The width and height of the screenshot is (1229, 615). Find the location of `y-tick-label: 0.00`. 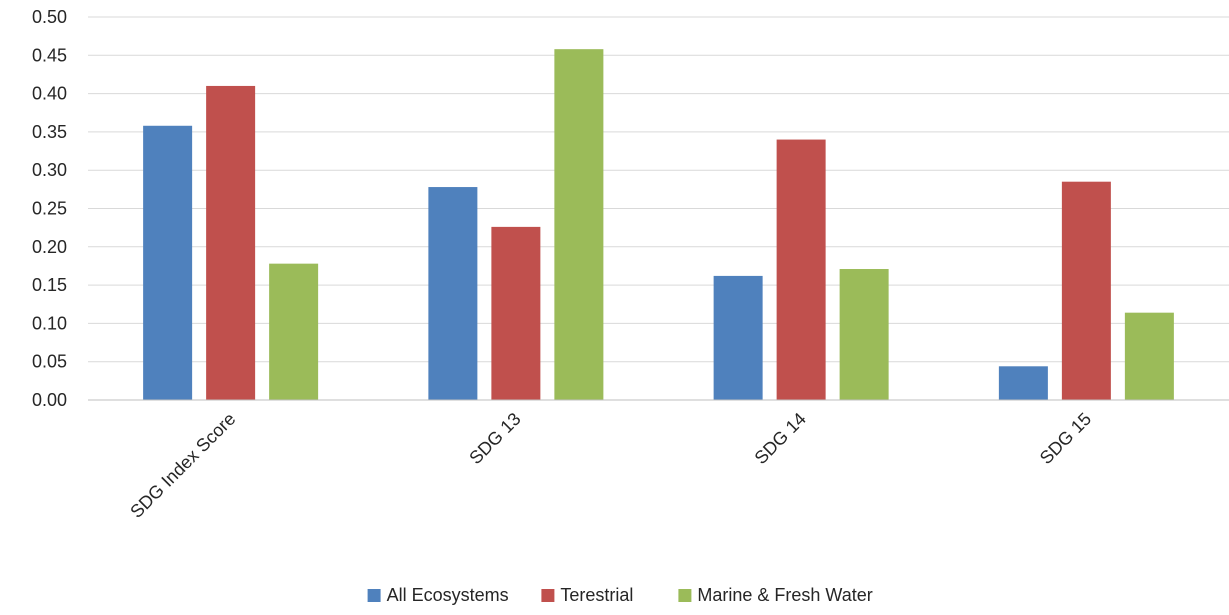

y-tick-label: 0.00 is located at coordinates (49, 400).